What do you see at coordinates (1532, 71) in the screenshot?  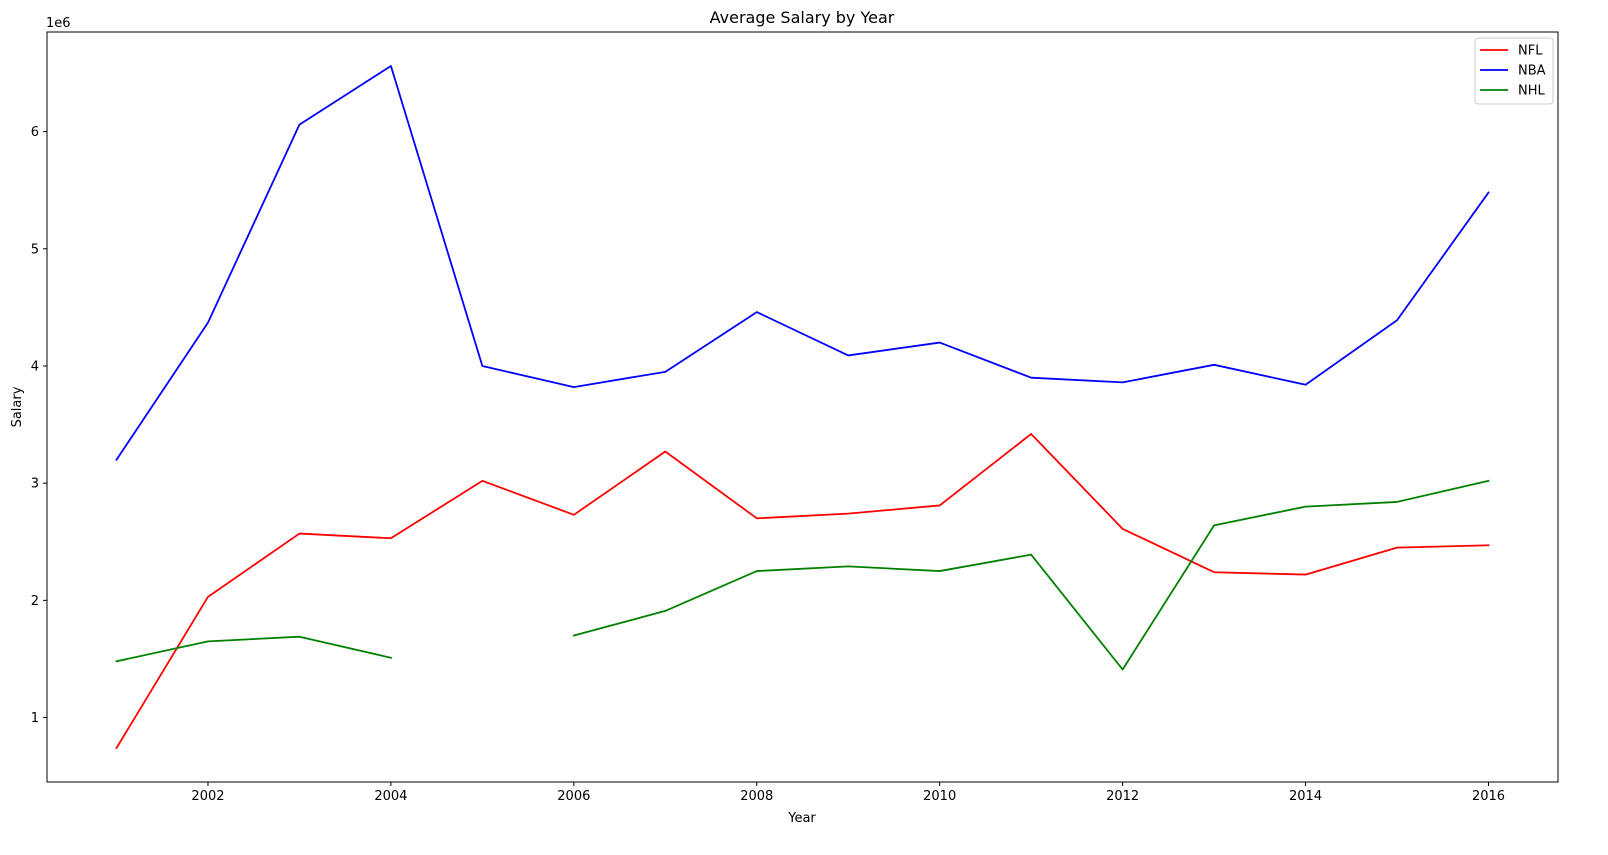 I see `legend-label-nba: NBA` at bounding box center [1532, 71].